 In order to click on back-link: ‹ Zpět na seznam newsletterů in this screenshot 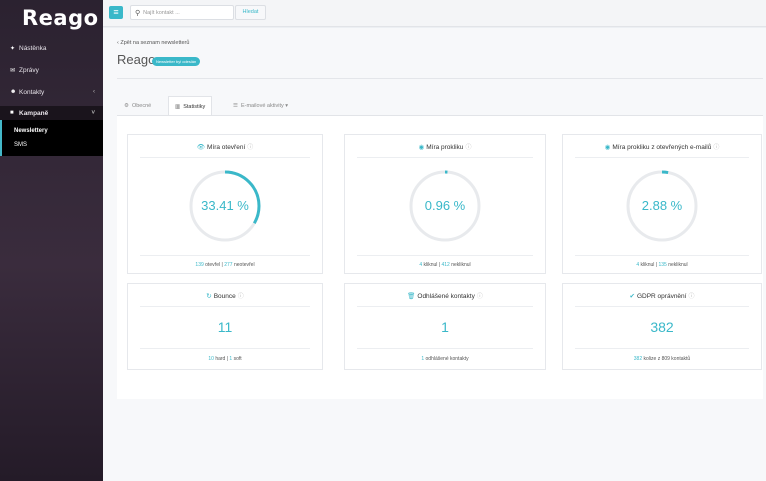, I will do `click(153, 43)`.